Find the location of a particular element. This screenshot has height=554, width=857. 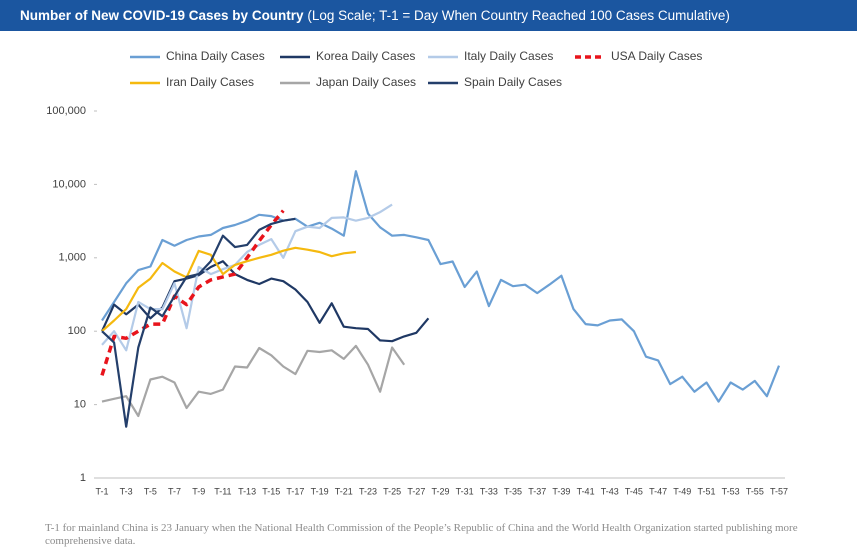

legend-label: Korea Daily Cases is located at coordinates (365, 56).